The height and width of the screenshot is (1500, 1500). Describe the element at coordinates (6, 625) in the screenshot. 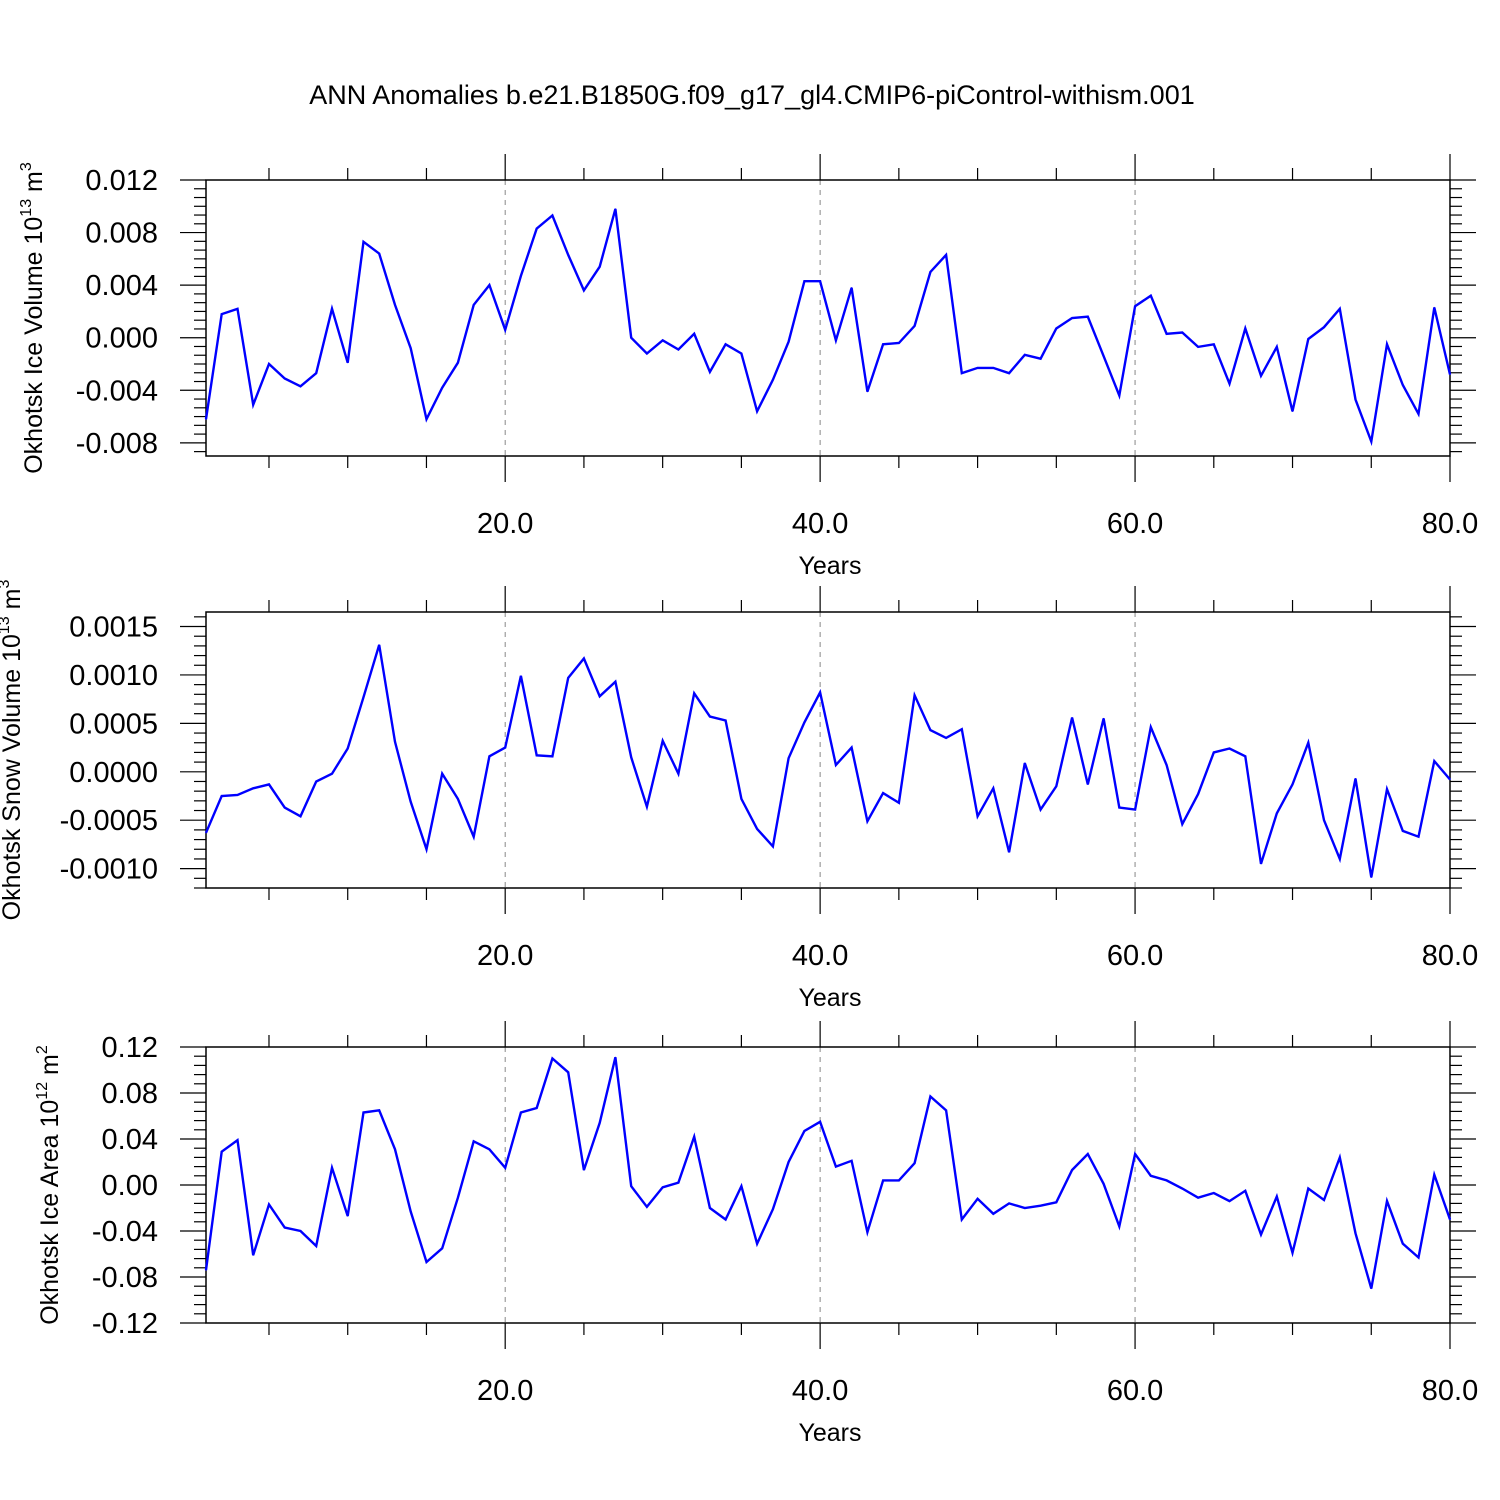

I see `y-axis-label-superscript: 13` at that location.